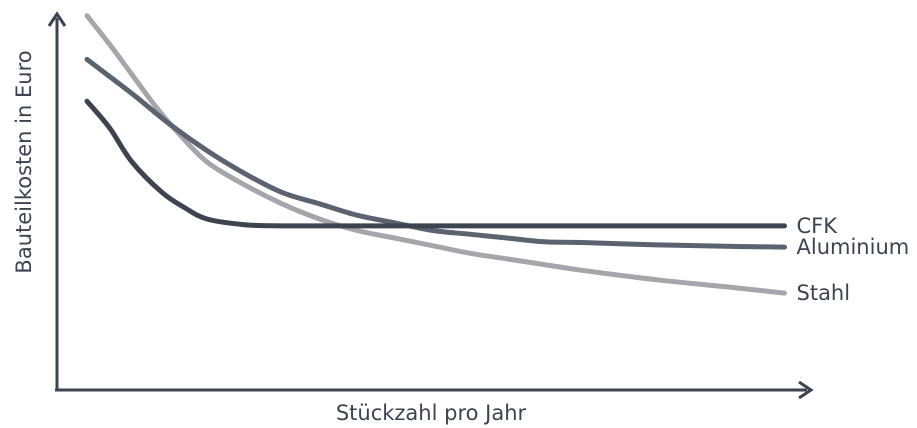 The image size is (917, 428). What do you see at coordinates (824, 293) in the screenshot?
I see `series-label-stahl: Stahl` at bounding box center [824, 293].